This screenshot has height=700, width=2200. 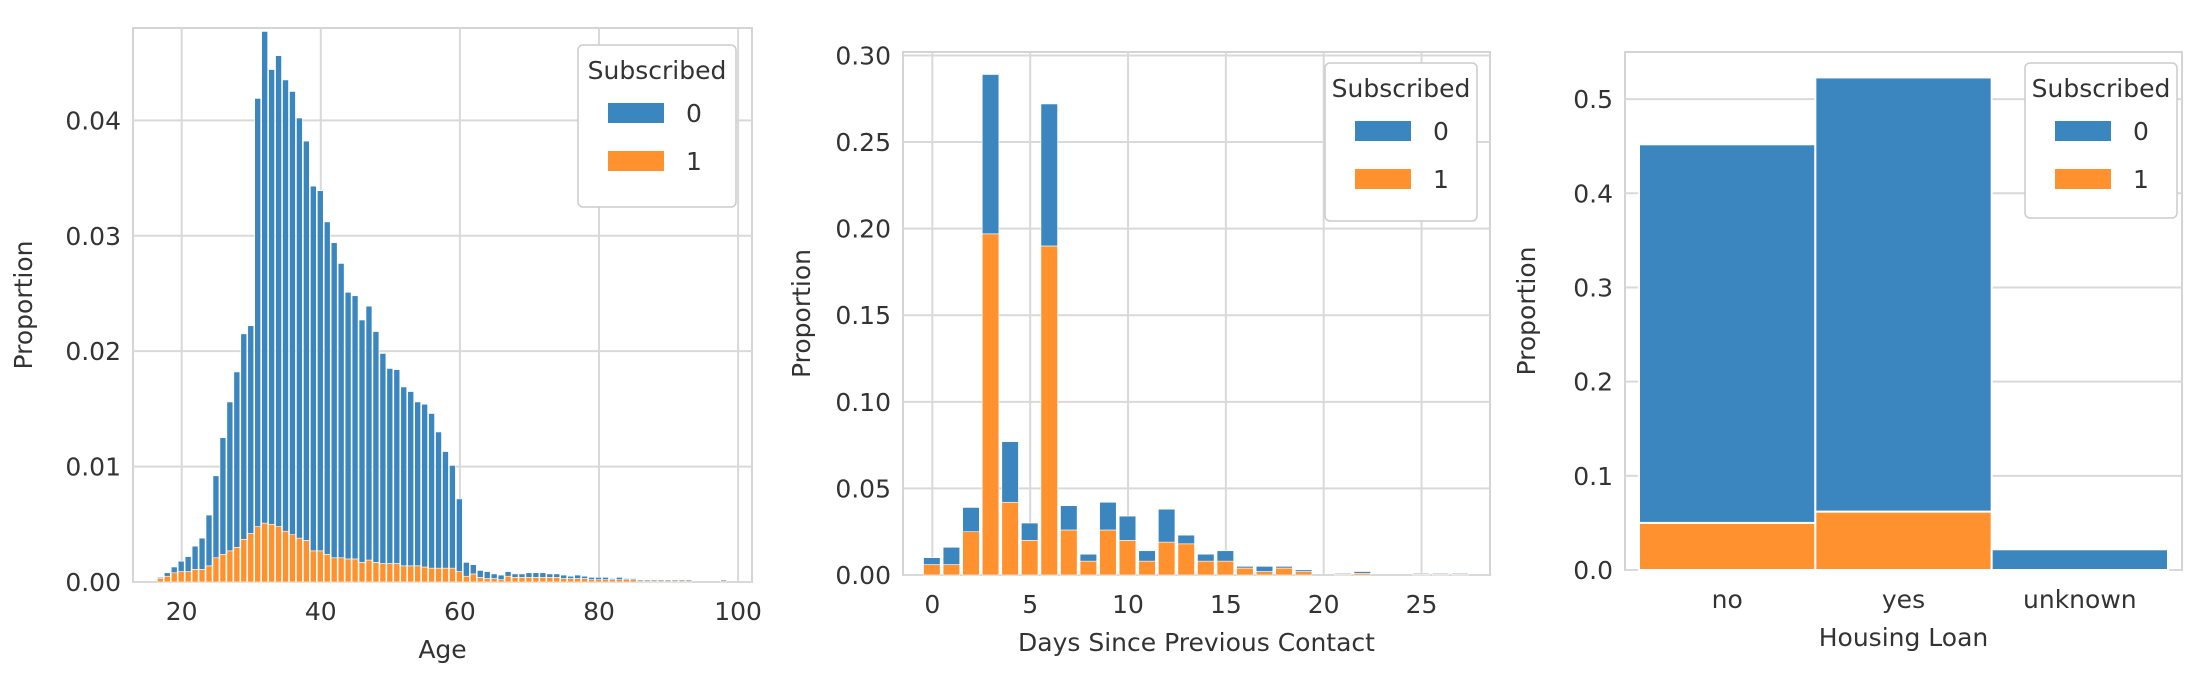 I want to click on legend: Subscribed 0 1, so click(x=1401, y=142).